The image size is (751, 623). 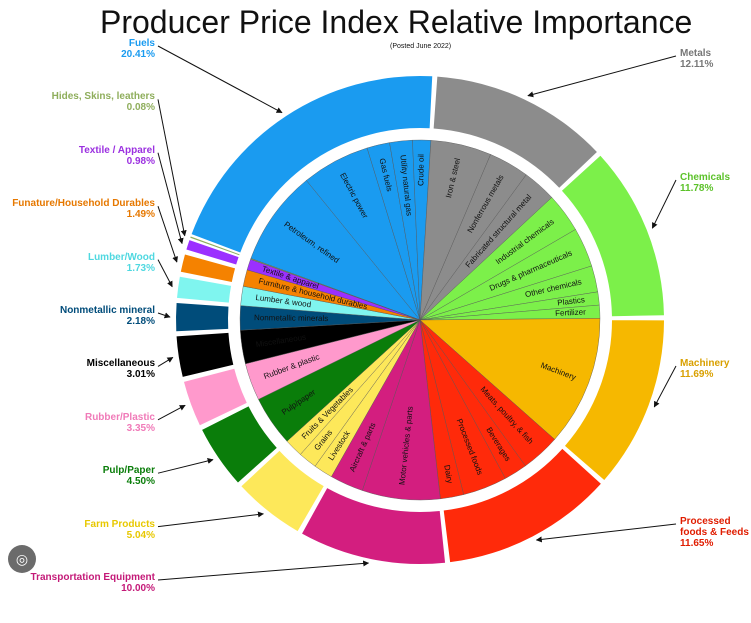 I want to click on outer-segment-fuels, so click(x=312, y=164).